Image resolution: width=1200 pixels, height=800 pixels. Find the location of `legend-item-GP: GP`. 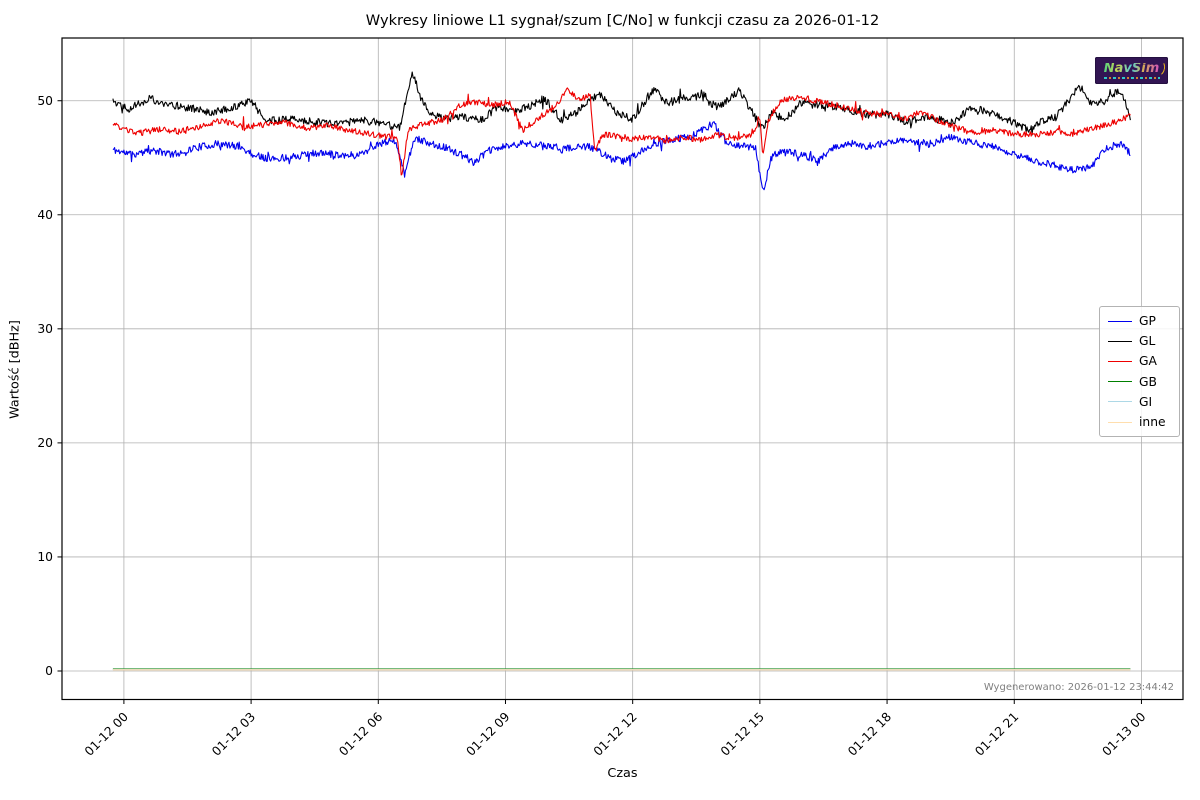

legend-item-GP: GP is located at coordinates (1139, 321).